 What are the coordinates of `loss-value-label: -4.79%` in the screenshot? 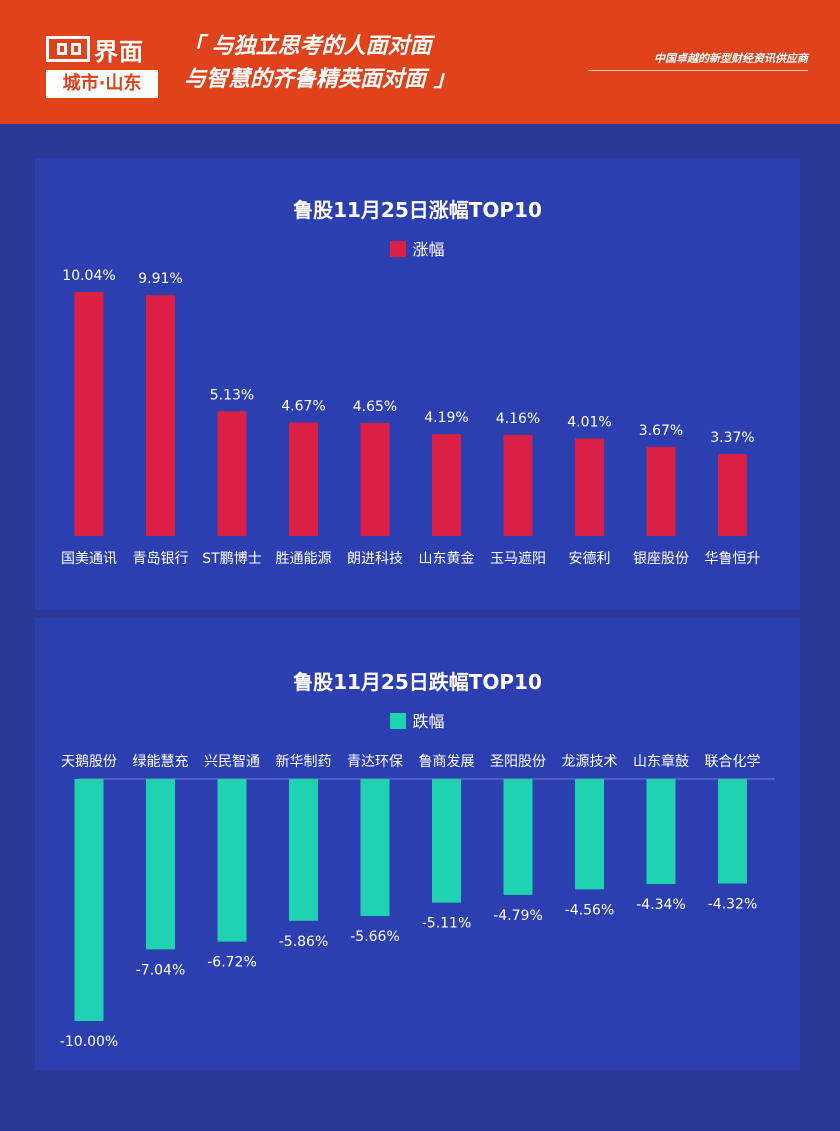 It's located at (518, 916).